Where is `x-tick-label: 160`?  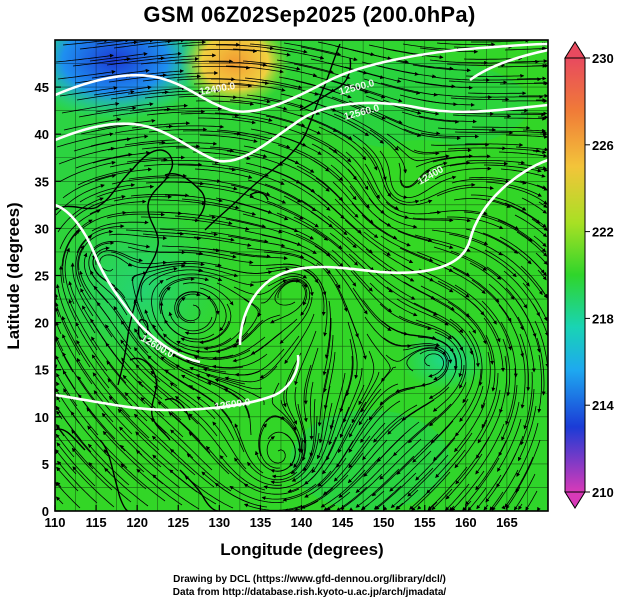 x-tick-label: 160 is located at coordinates (466, 522).